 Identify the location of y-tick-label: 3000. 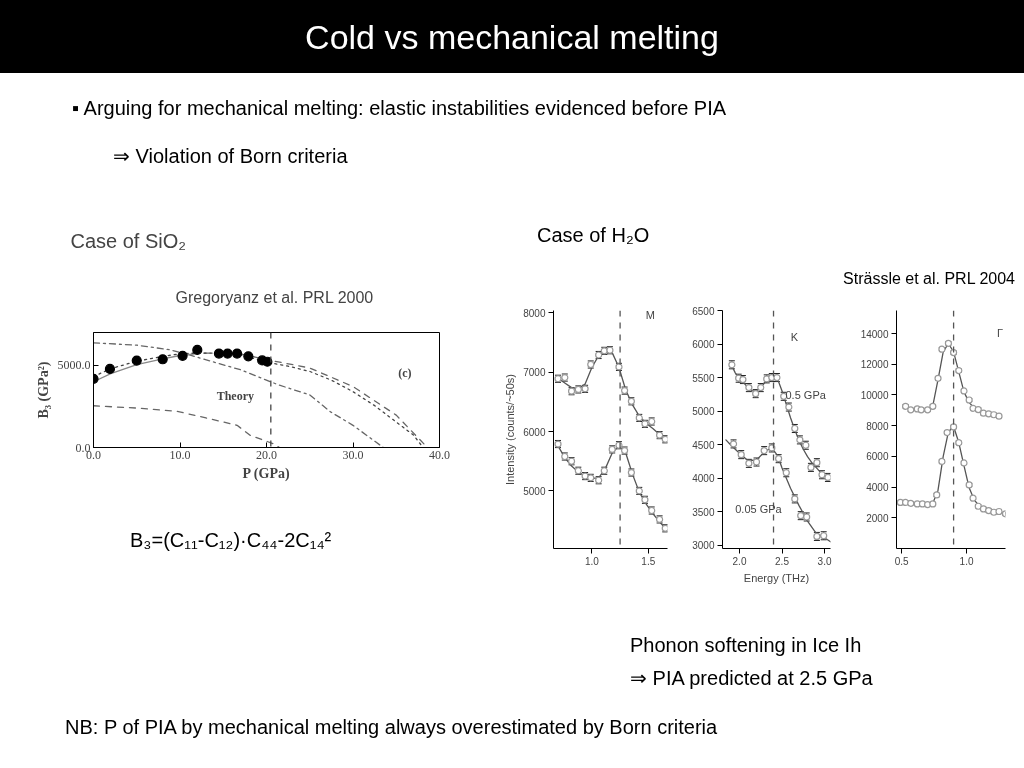
(703, 546).